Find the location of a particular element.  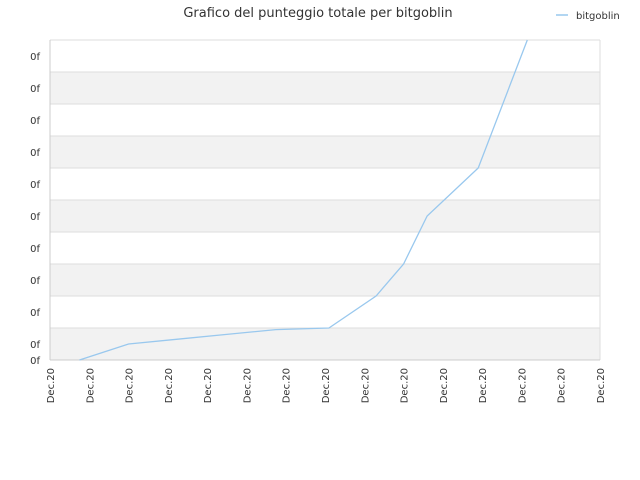

legend: bitgoblin is located at coordinates (588, 16).